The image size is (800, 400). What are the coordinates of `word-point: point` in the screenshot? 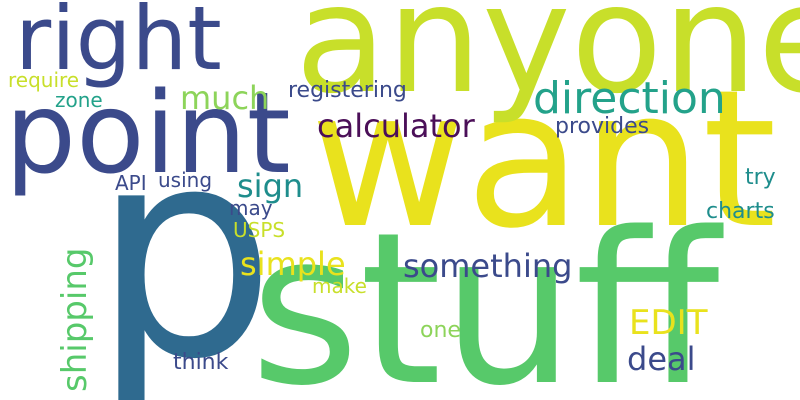 It's located at (148, 134).